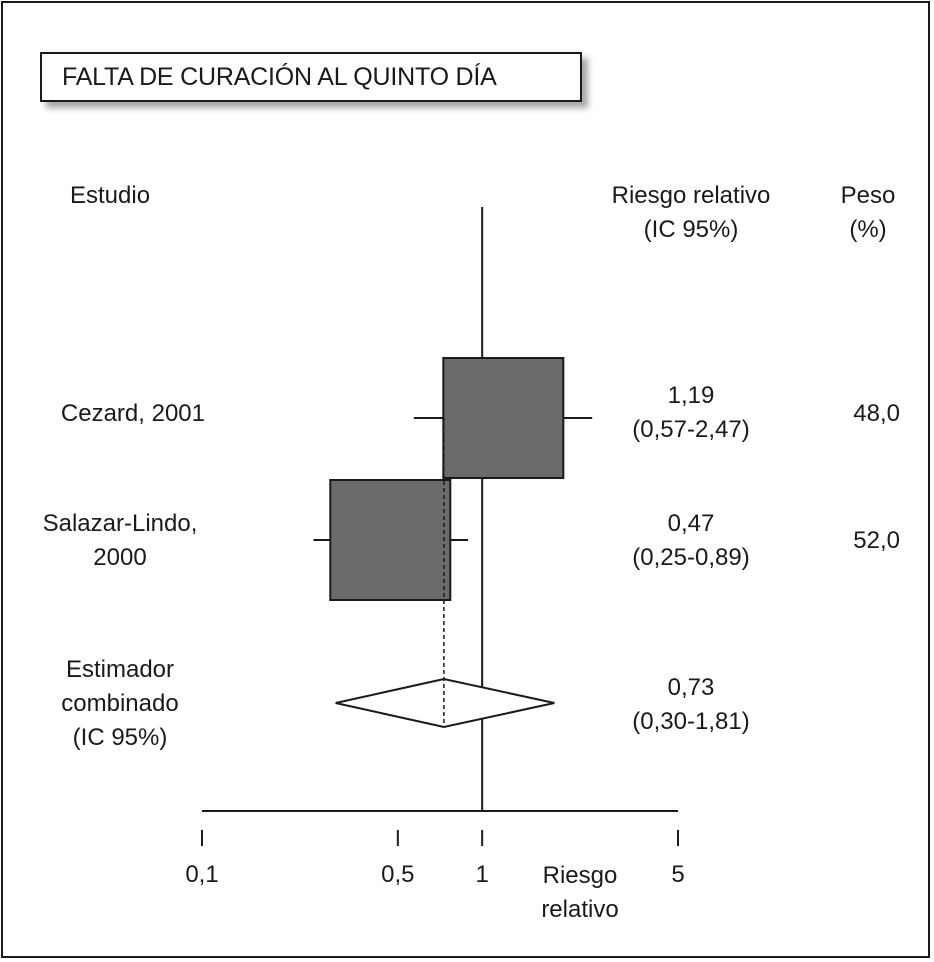  What do you see at coordinates (481, 874) in the screenshot?
I see `x-tick-label-2: 1` at bounding box center [481, 874].